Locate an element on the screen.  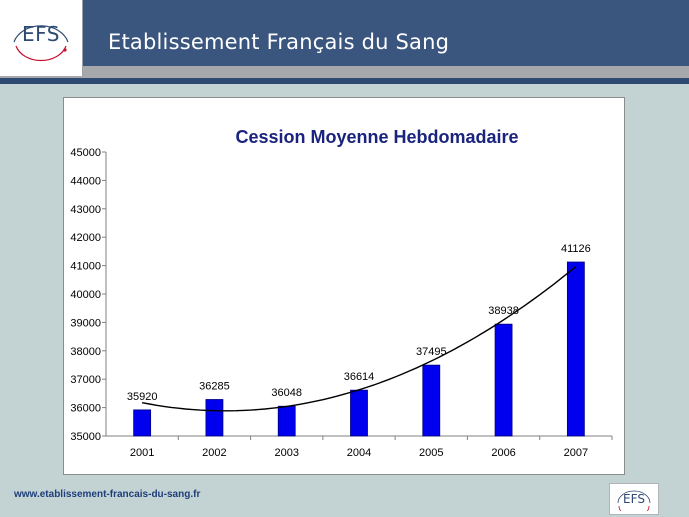
header-gray-band is located at coordinates (344, 72).